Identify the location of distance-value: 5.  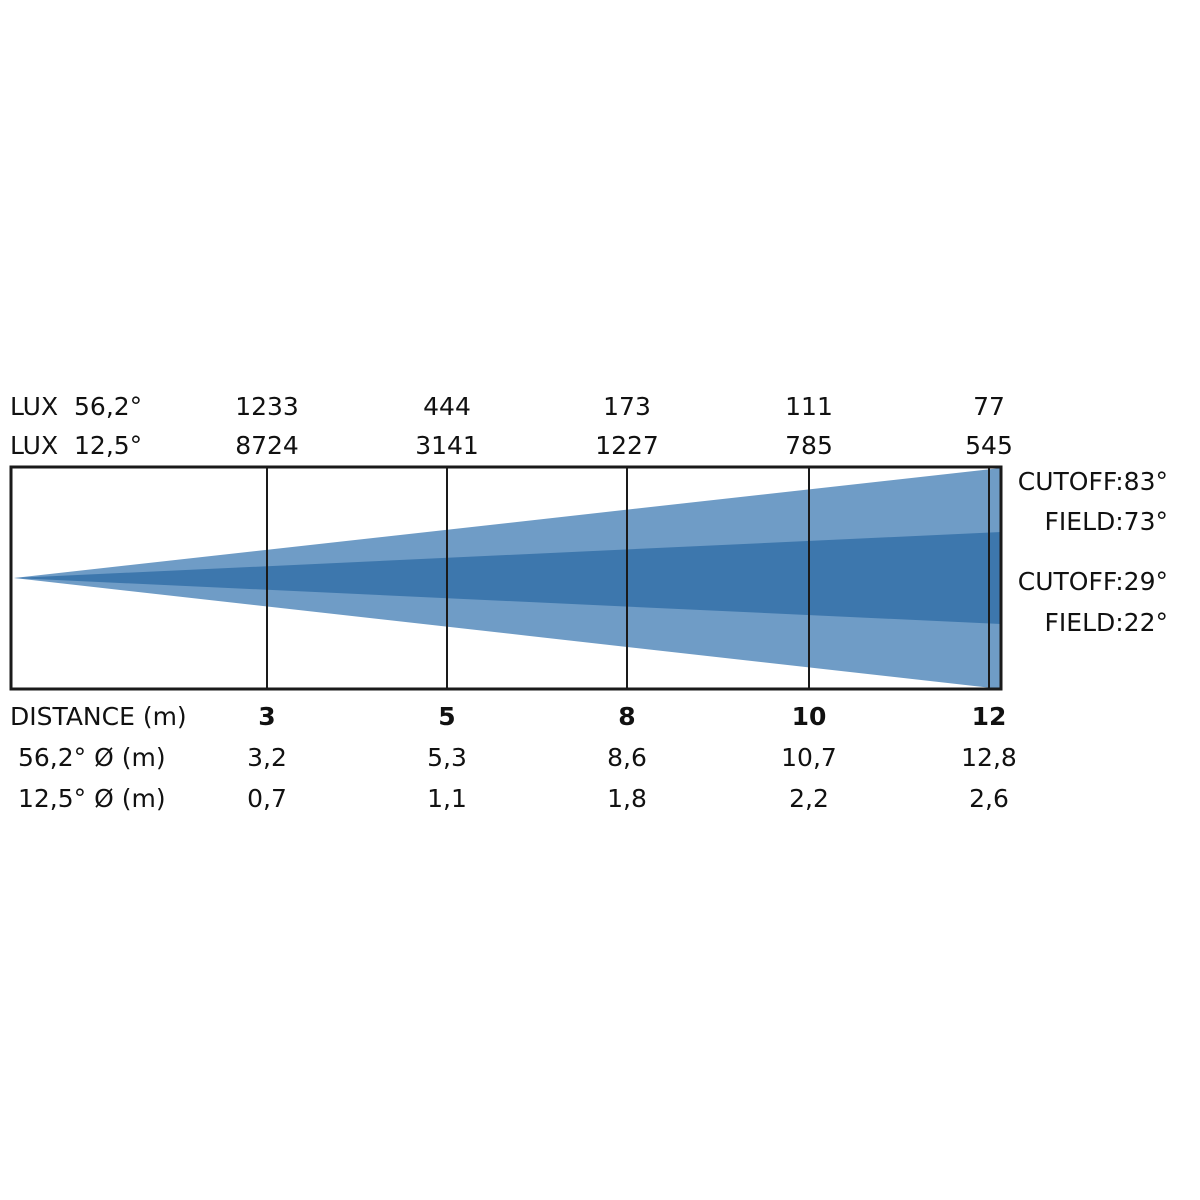
(446, 716).